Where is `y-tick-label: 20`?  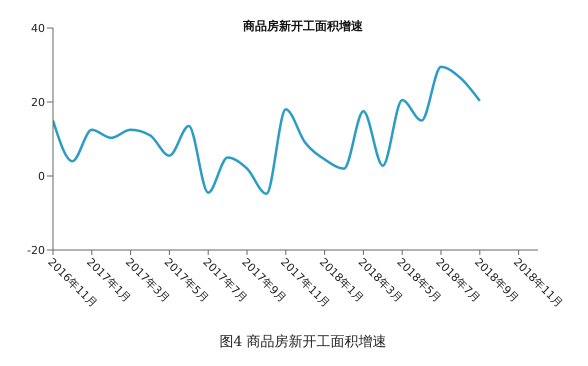
y-tick-label: 20 is located at coordinates (38, 102).